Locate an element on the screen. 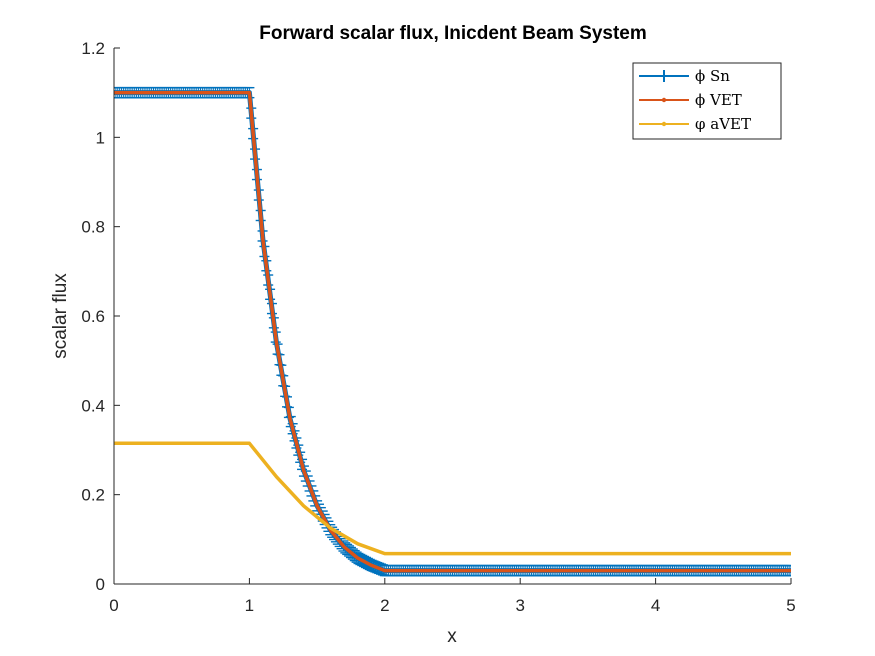 This screenshot has width=875, height=656. y-tick-label: 0 is located at coordinates (100, 584).